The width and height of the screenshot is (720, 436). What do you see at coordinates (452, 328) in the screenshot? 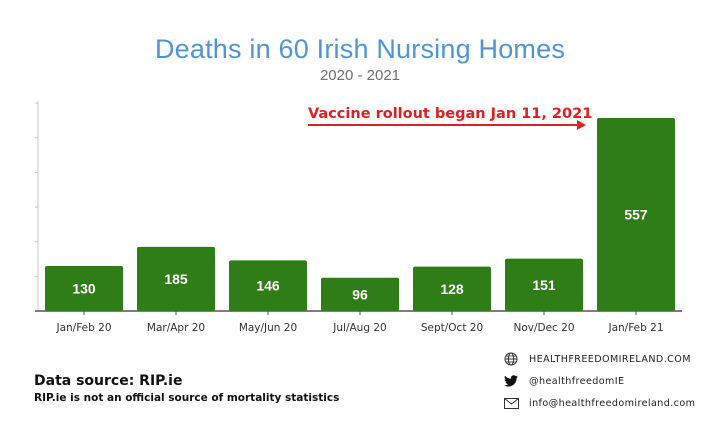
I see `x-tick-label: Sept/Oct 20` at bounding box center [452, 328].